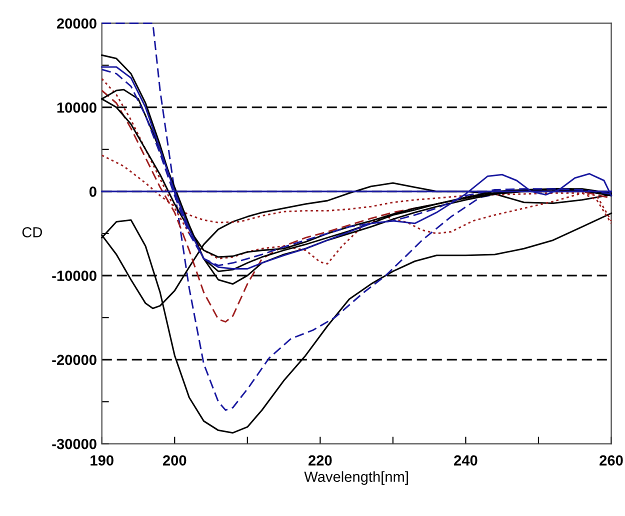  I want to click on y-tick-label: 0, so click(92, 191).